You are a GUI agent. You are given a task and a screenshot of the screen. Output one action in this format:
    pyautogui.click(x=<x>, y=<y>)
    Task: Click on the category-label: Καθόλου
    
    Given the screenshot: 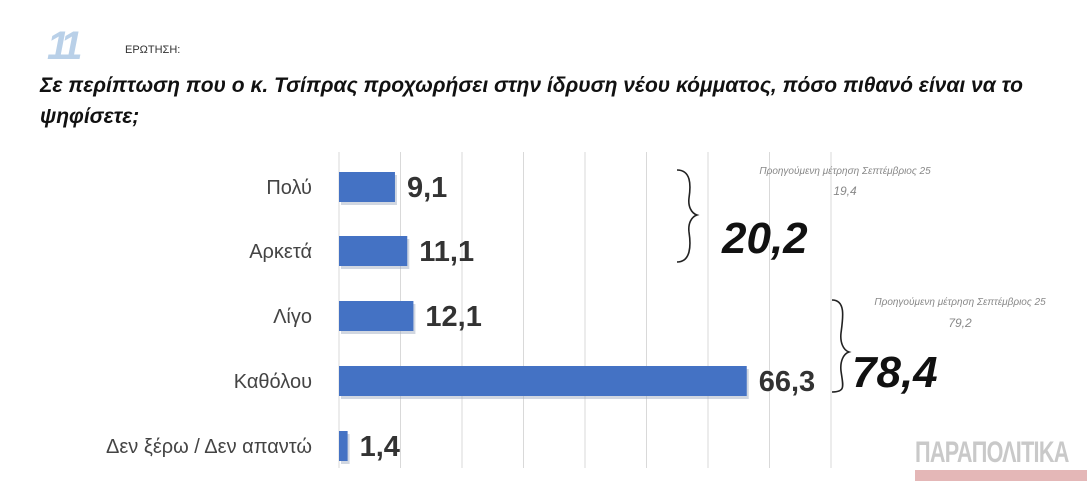 What is the action you would take?
    pyautogui.click(x=273, y=382)
    